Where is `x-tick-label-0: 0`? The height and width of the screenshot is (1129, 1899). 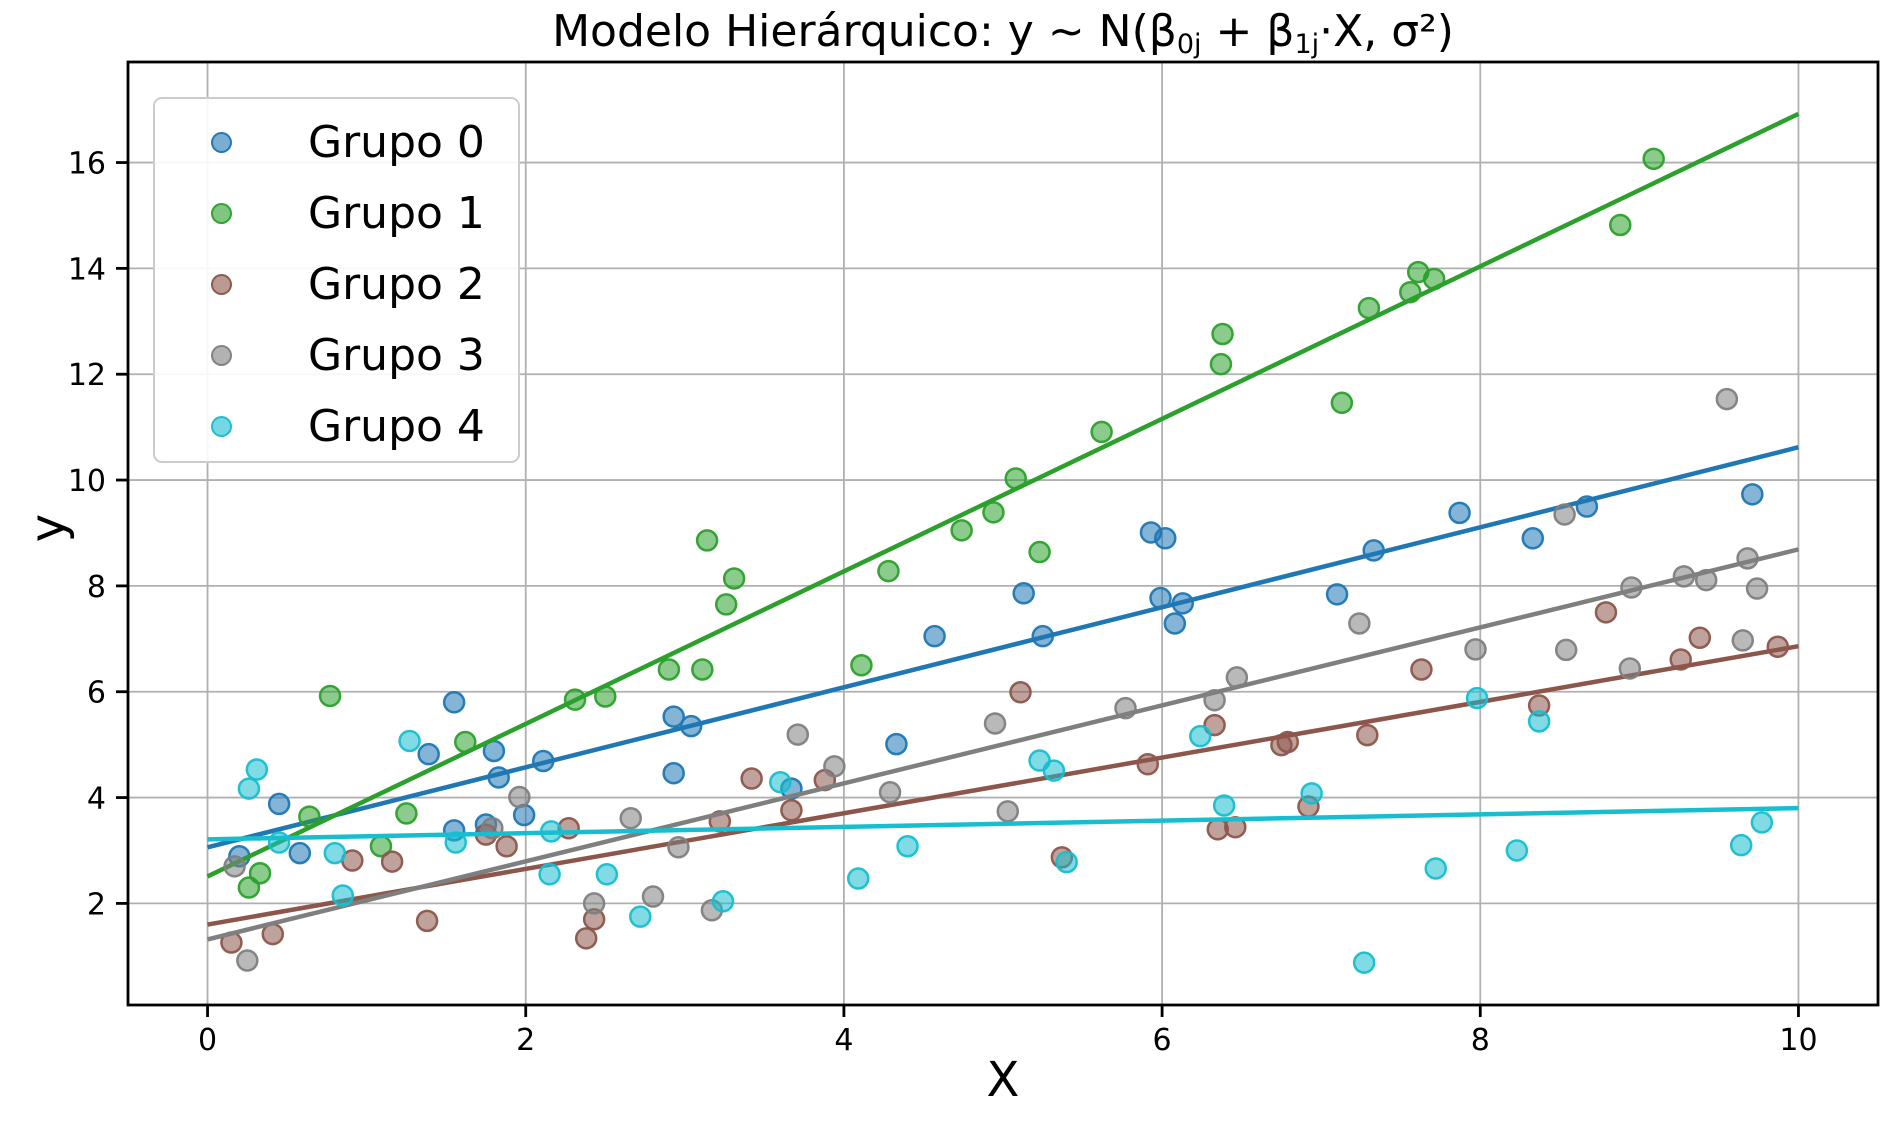 x-tick-label-0: 0 is located at coordinates (207, 1040).